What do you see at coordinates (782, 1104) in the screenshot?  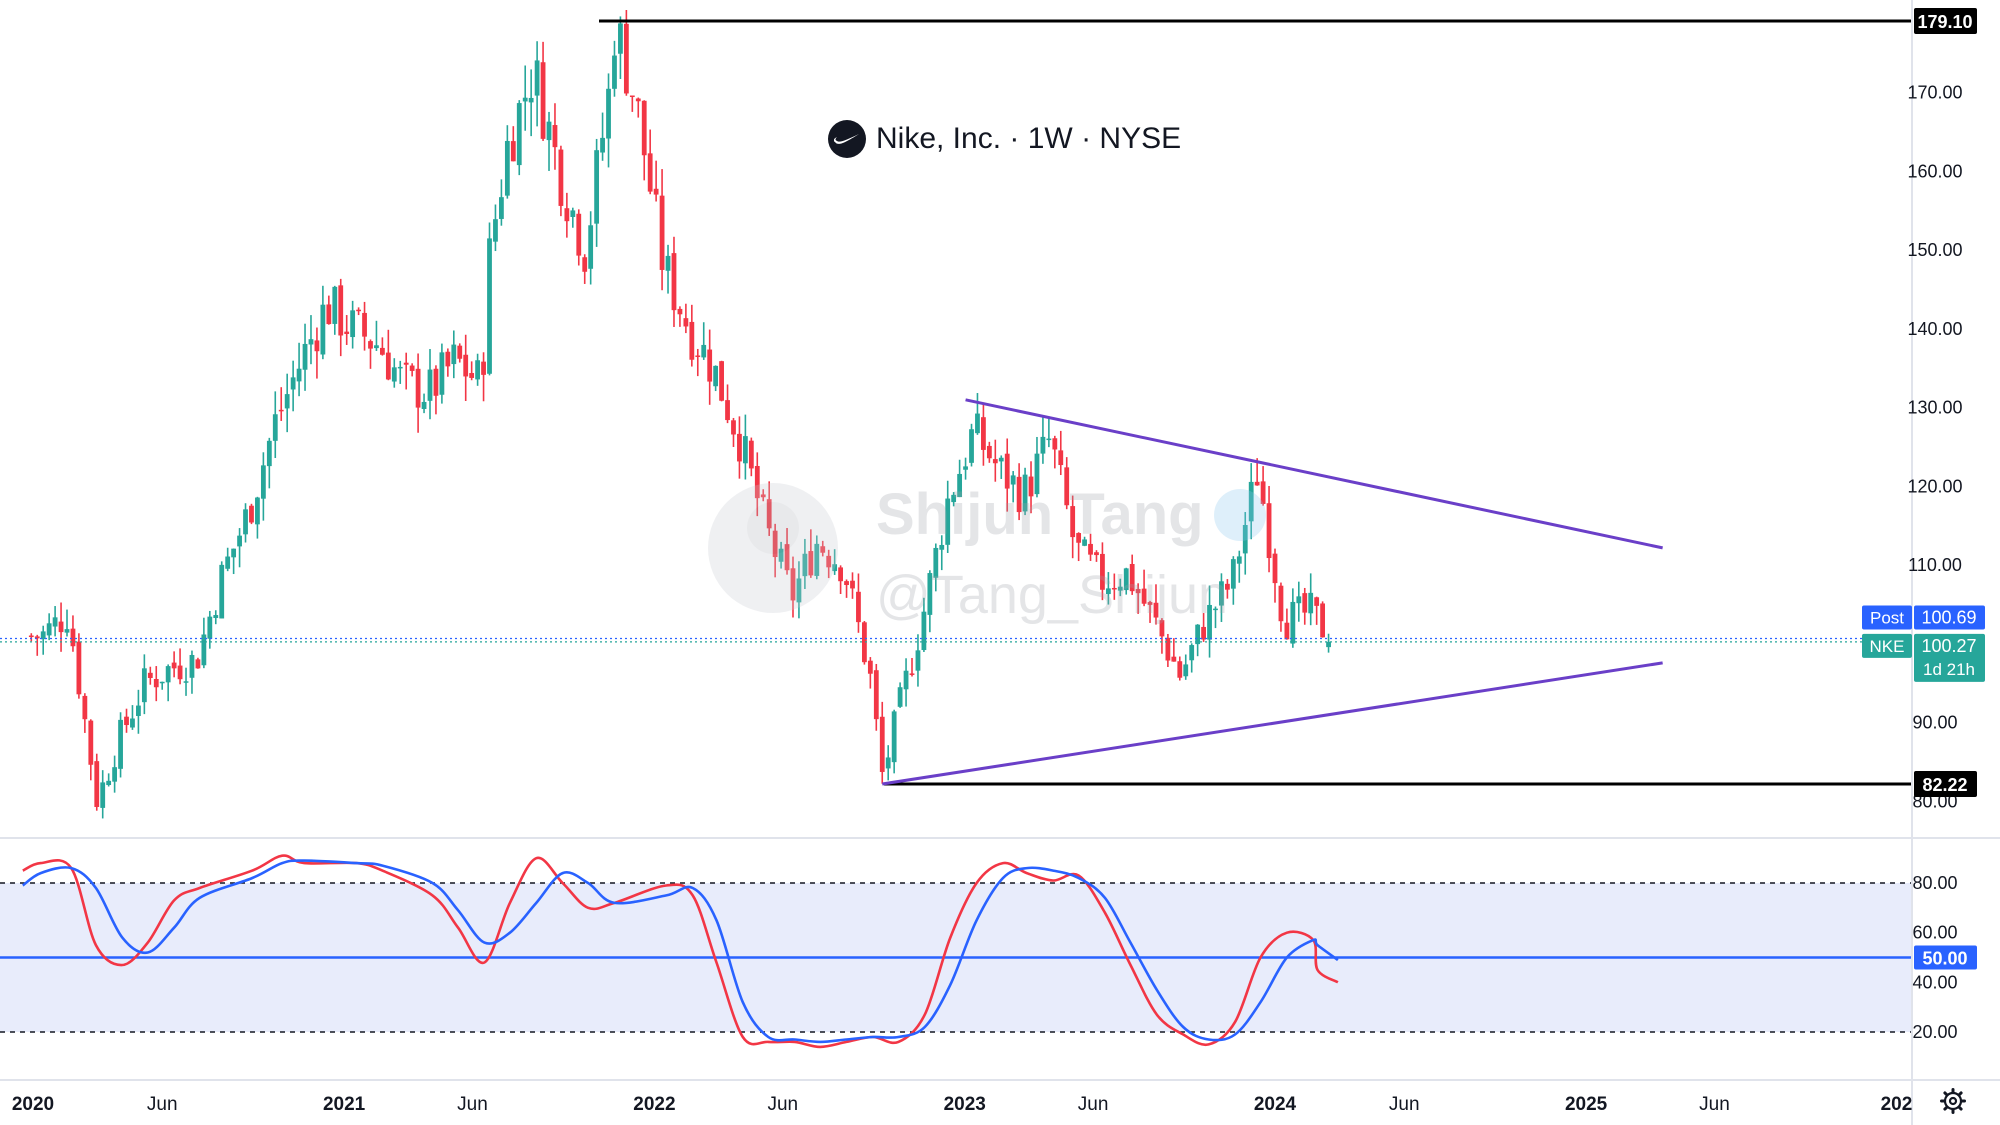 I see `time-tick-label: Jun` at bounding box center [782, 1104].